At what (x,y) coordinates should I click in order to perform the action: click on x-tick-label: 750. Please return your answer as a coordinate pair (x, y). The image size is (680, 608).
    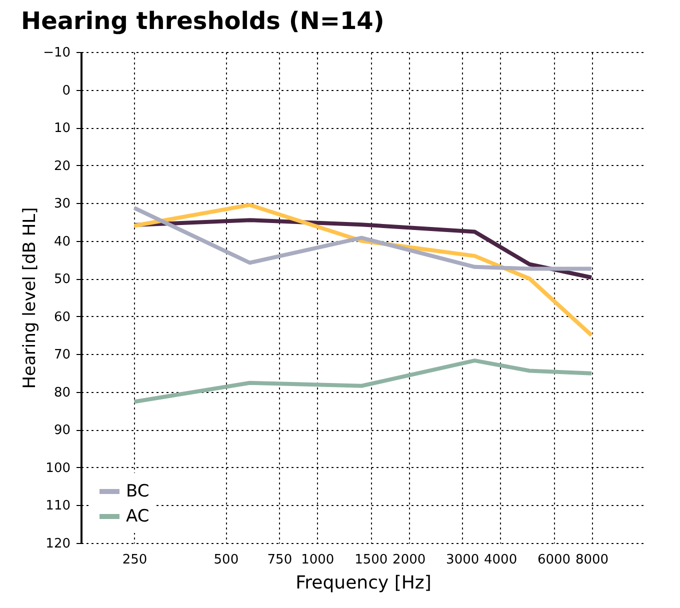
    Looking at the image, I should click on (279, 560).